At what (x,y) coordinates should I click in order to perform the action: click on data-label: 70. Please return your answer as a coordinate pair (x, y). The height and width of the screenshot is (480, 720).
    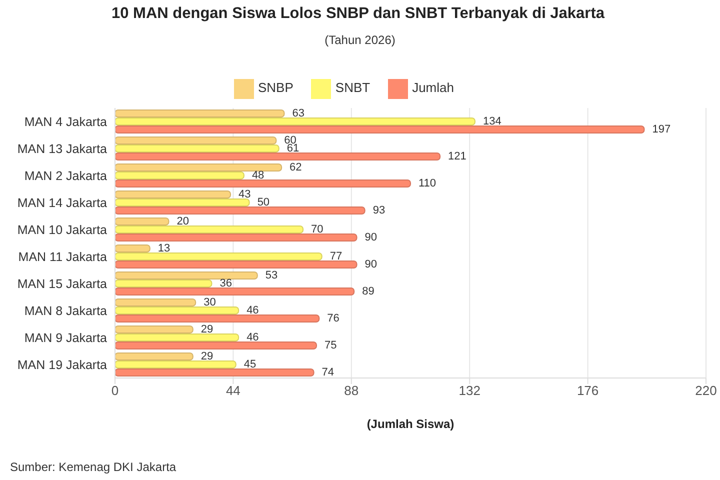
    Looking at the image, I should click on (317, 229).